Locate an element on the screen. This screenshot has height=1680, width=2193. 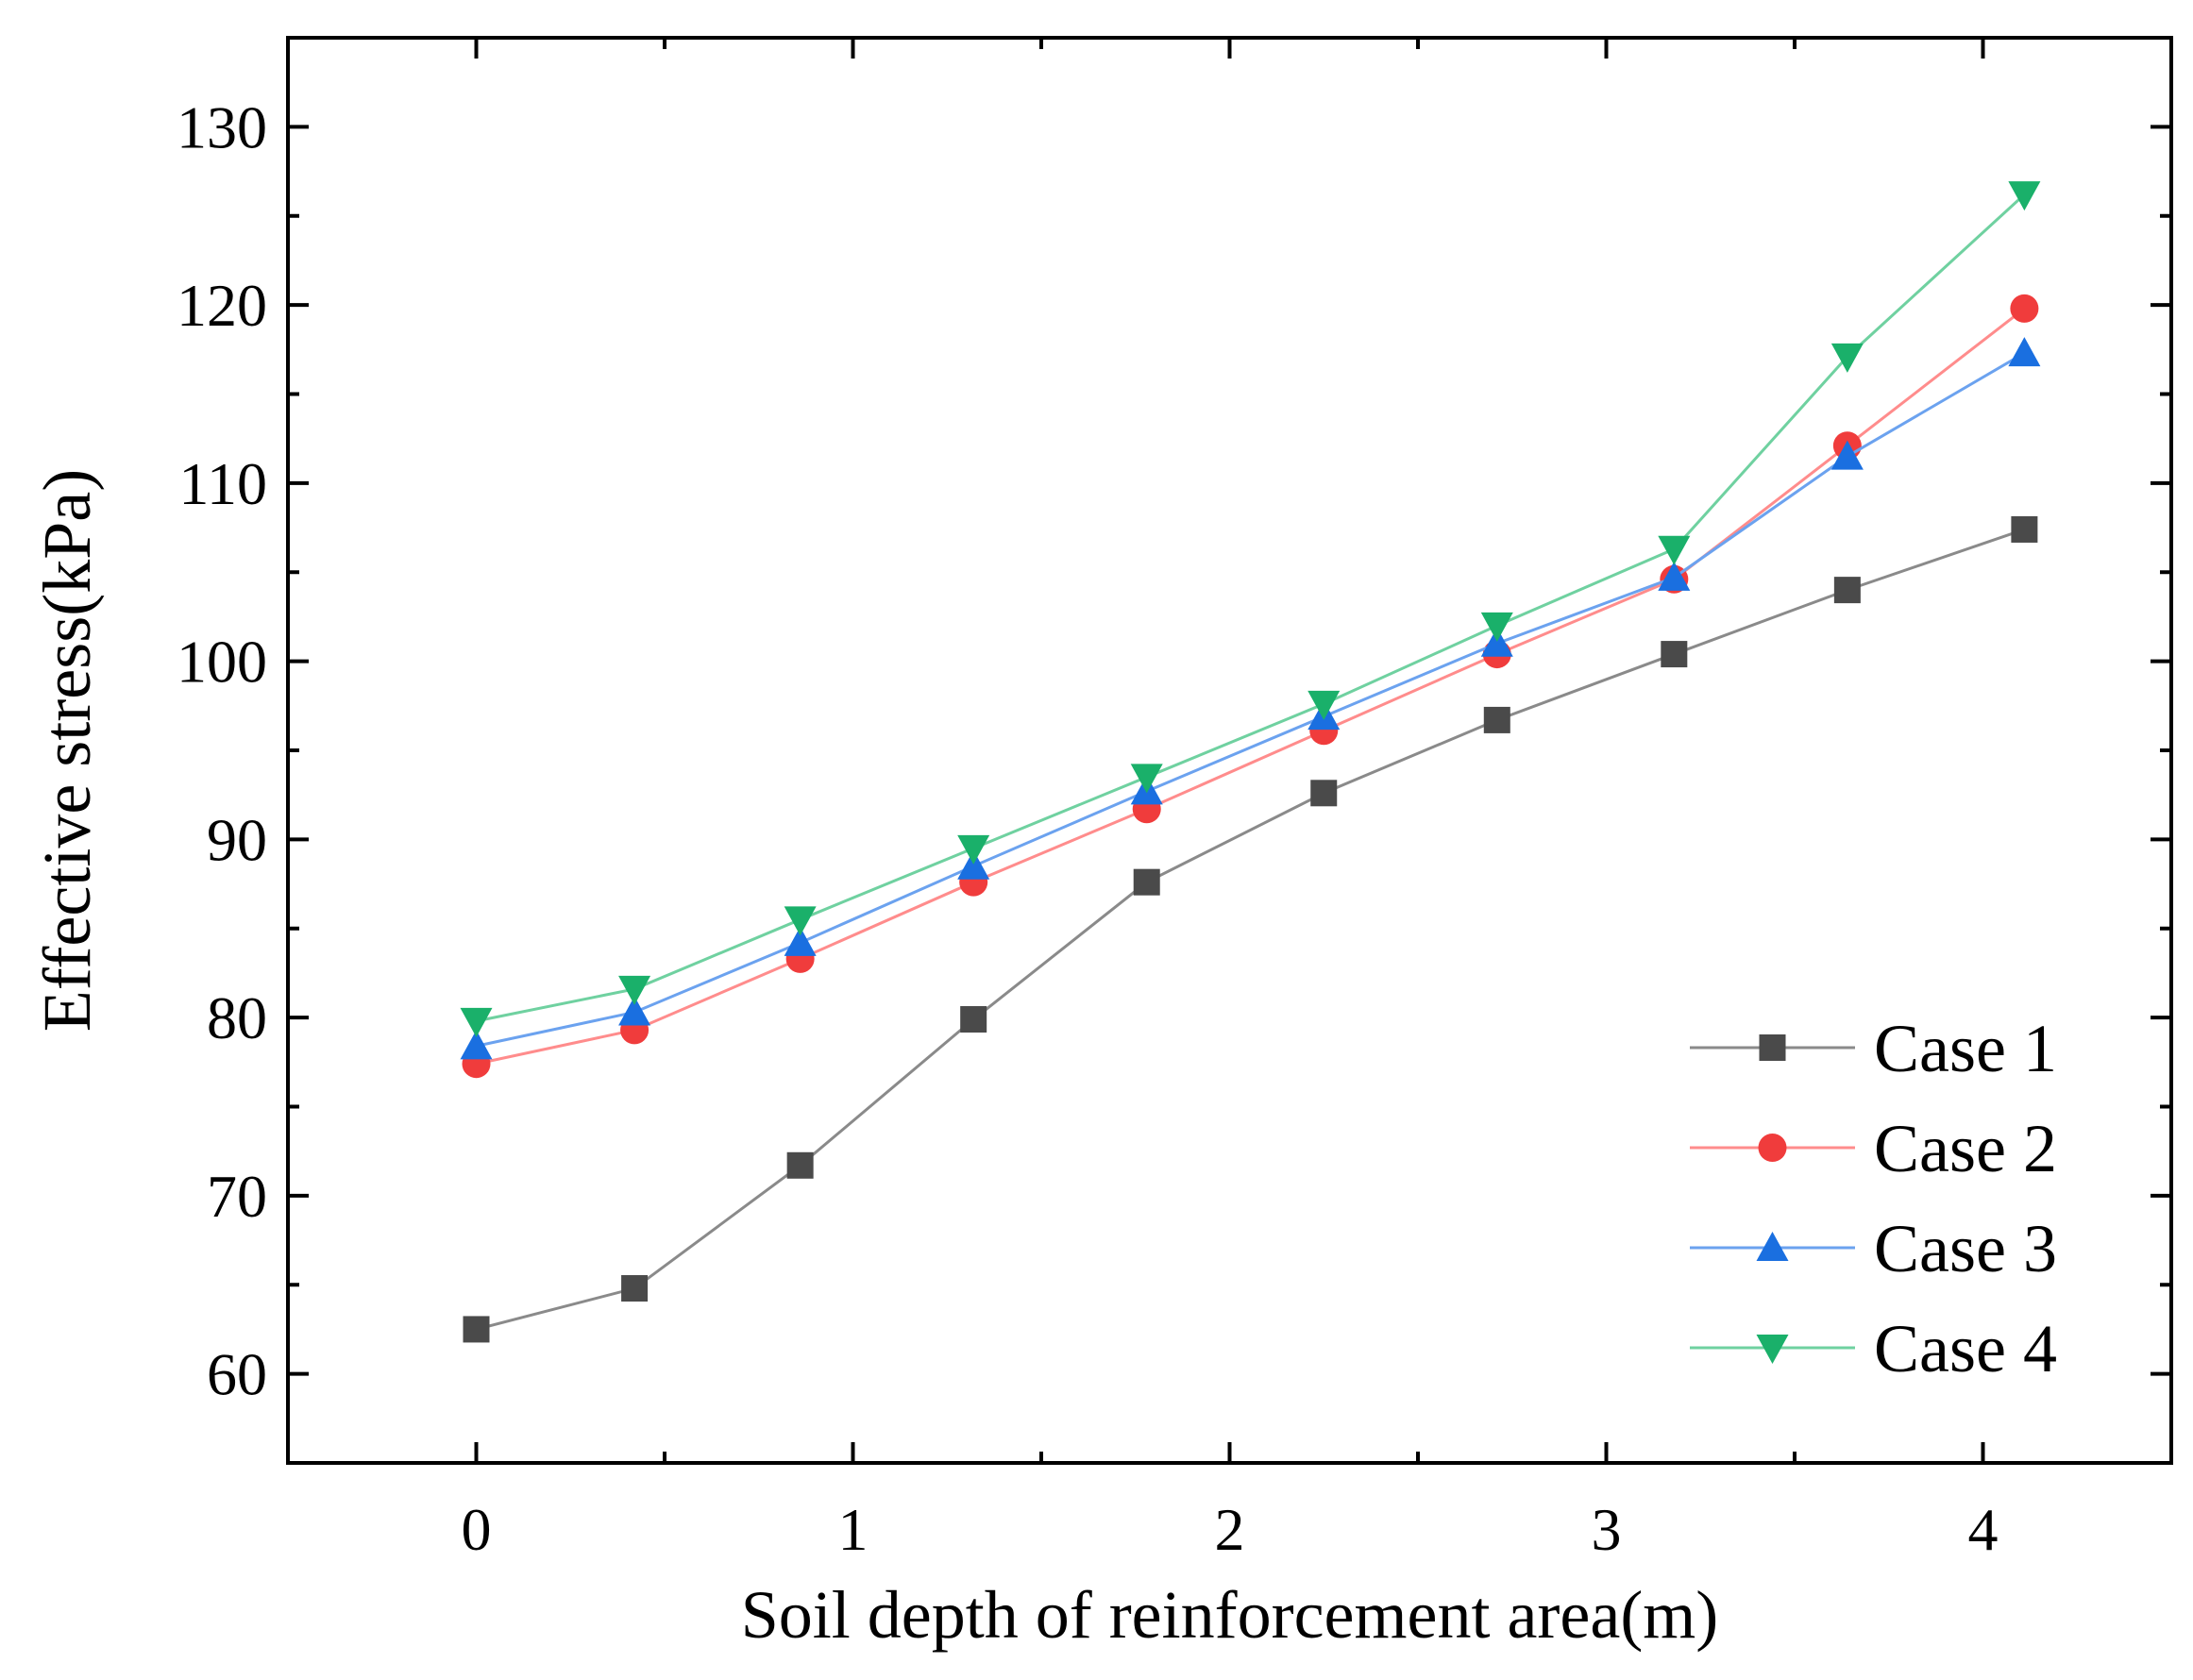
y-tick-label: 80 is located at coordinates (237, 1017).